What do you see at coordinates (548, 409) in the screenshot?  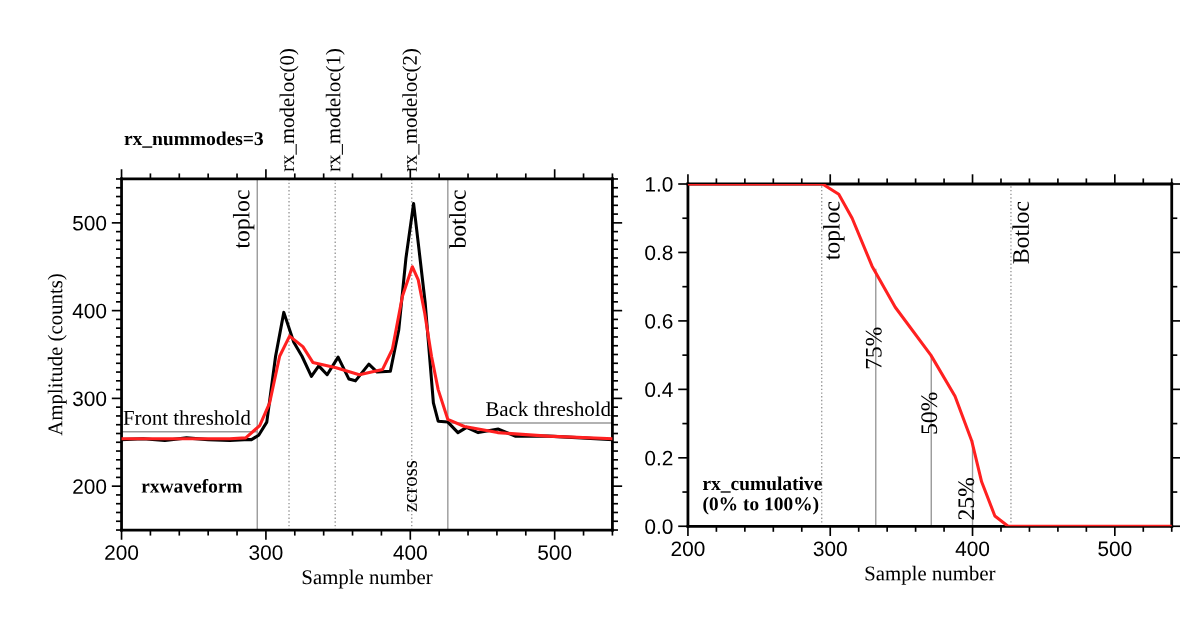 I see `ref-line-label: Back threshold` at bounding box center [548, 409].